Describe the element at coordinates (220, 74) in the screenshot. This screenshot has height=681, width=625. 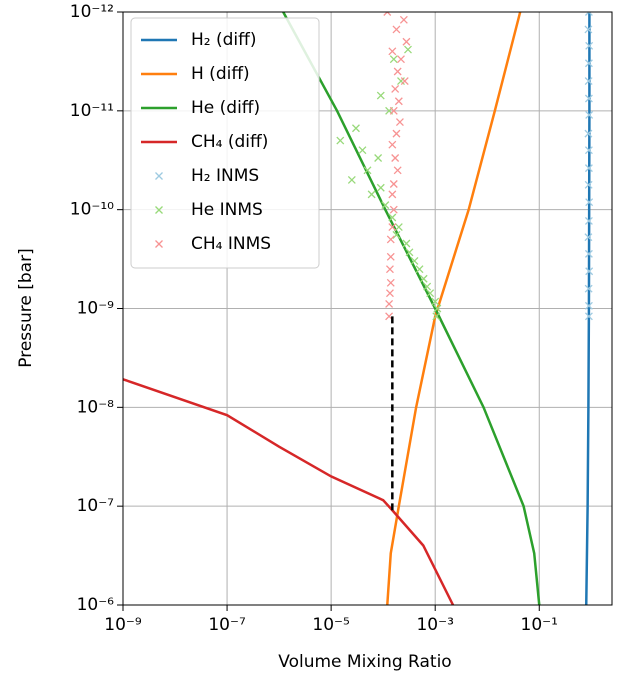
I see `legend-label: H (diff)` at that location.